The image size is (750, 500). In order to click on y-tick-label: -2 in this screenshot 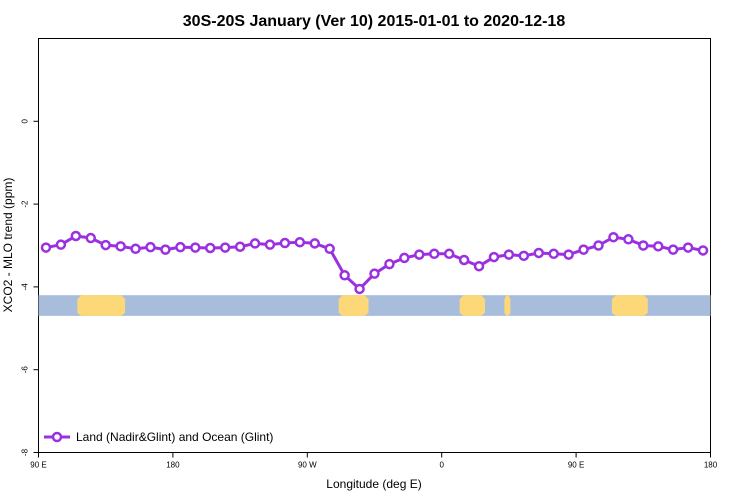, I will do `click(25, 204)`.